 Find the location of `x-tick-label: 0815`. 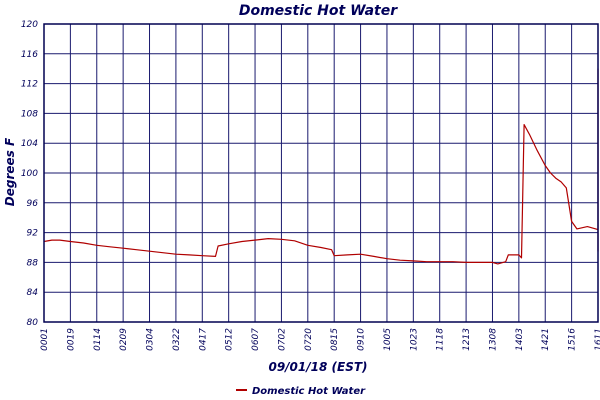

x-tick-label: 0815 is located at coordinates (335, 339).